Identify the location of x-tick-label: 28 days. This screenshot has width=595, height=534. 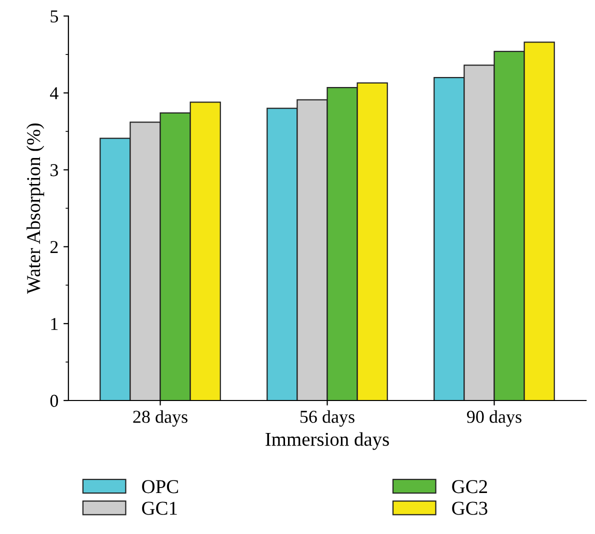
(160, 418).